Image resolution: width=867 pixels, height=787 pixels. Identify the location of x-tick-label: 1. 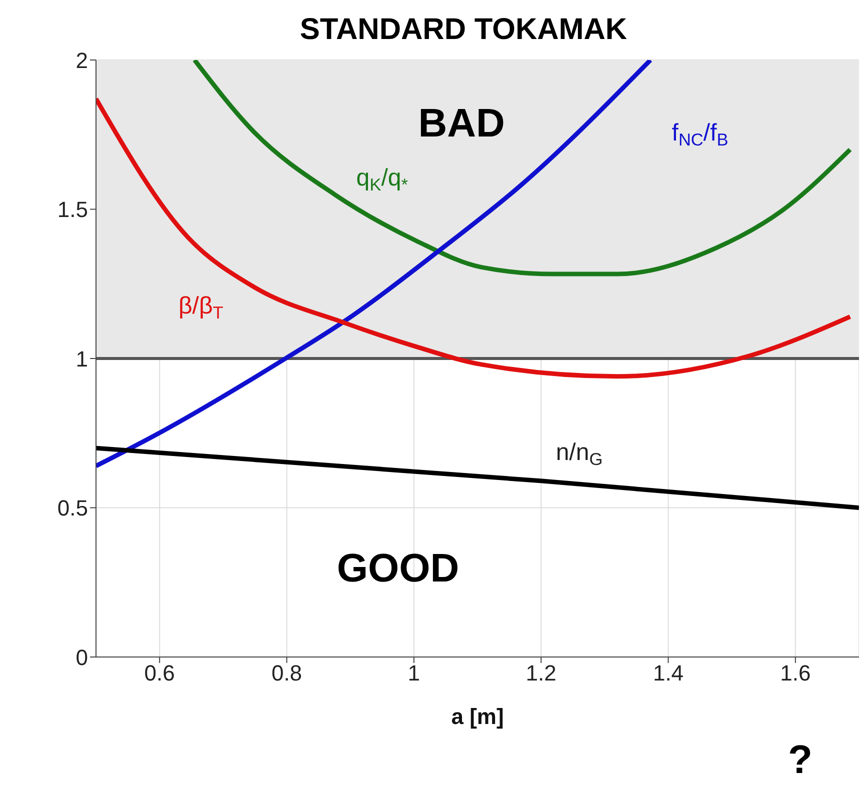
(414, 673).